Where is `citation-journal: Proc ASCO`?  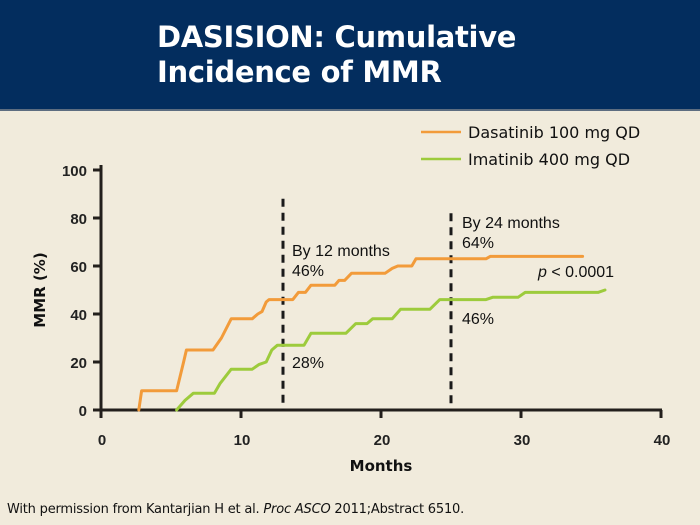
citation-journal: Proc ASCO is located at coordinates (297, 509).